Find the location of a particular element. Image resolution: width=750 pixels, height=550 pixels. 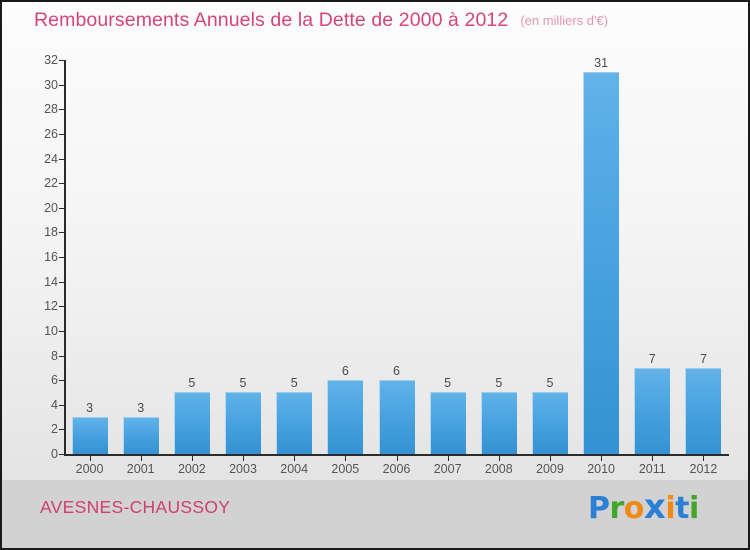

footer-band: AVESNES-CHAUSSOY Proxiti is located at coordinates (375, 514).